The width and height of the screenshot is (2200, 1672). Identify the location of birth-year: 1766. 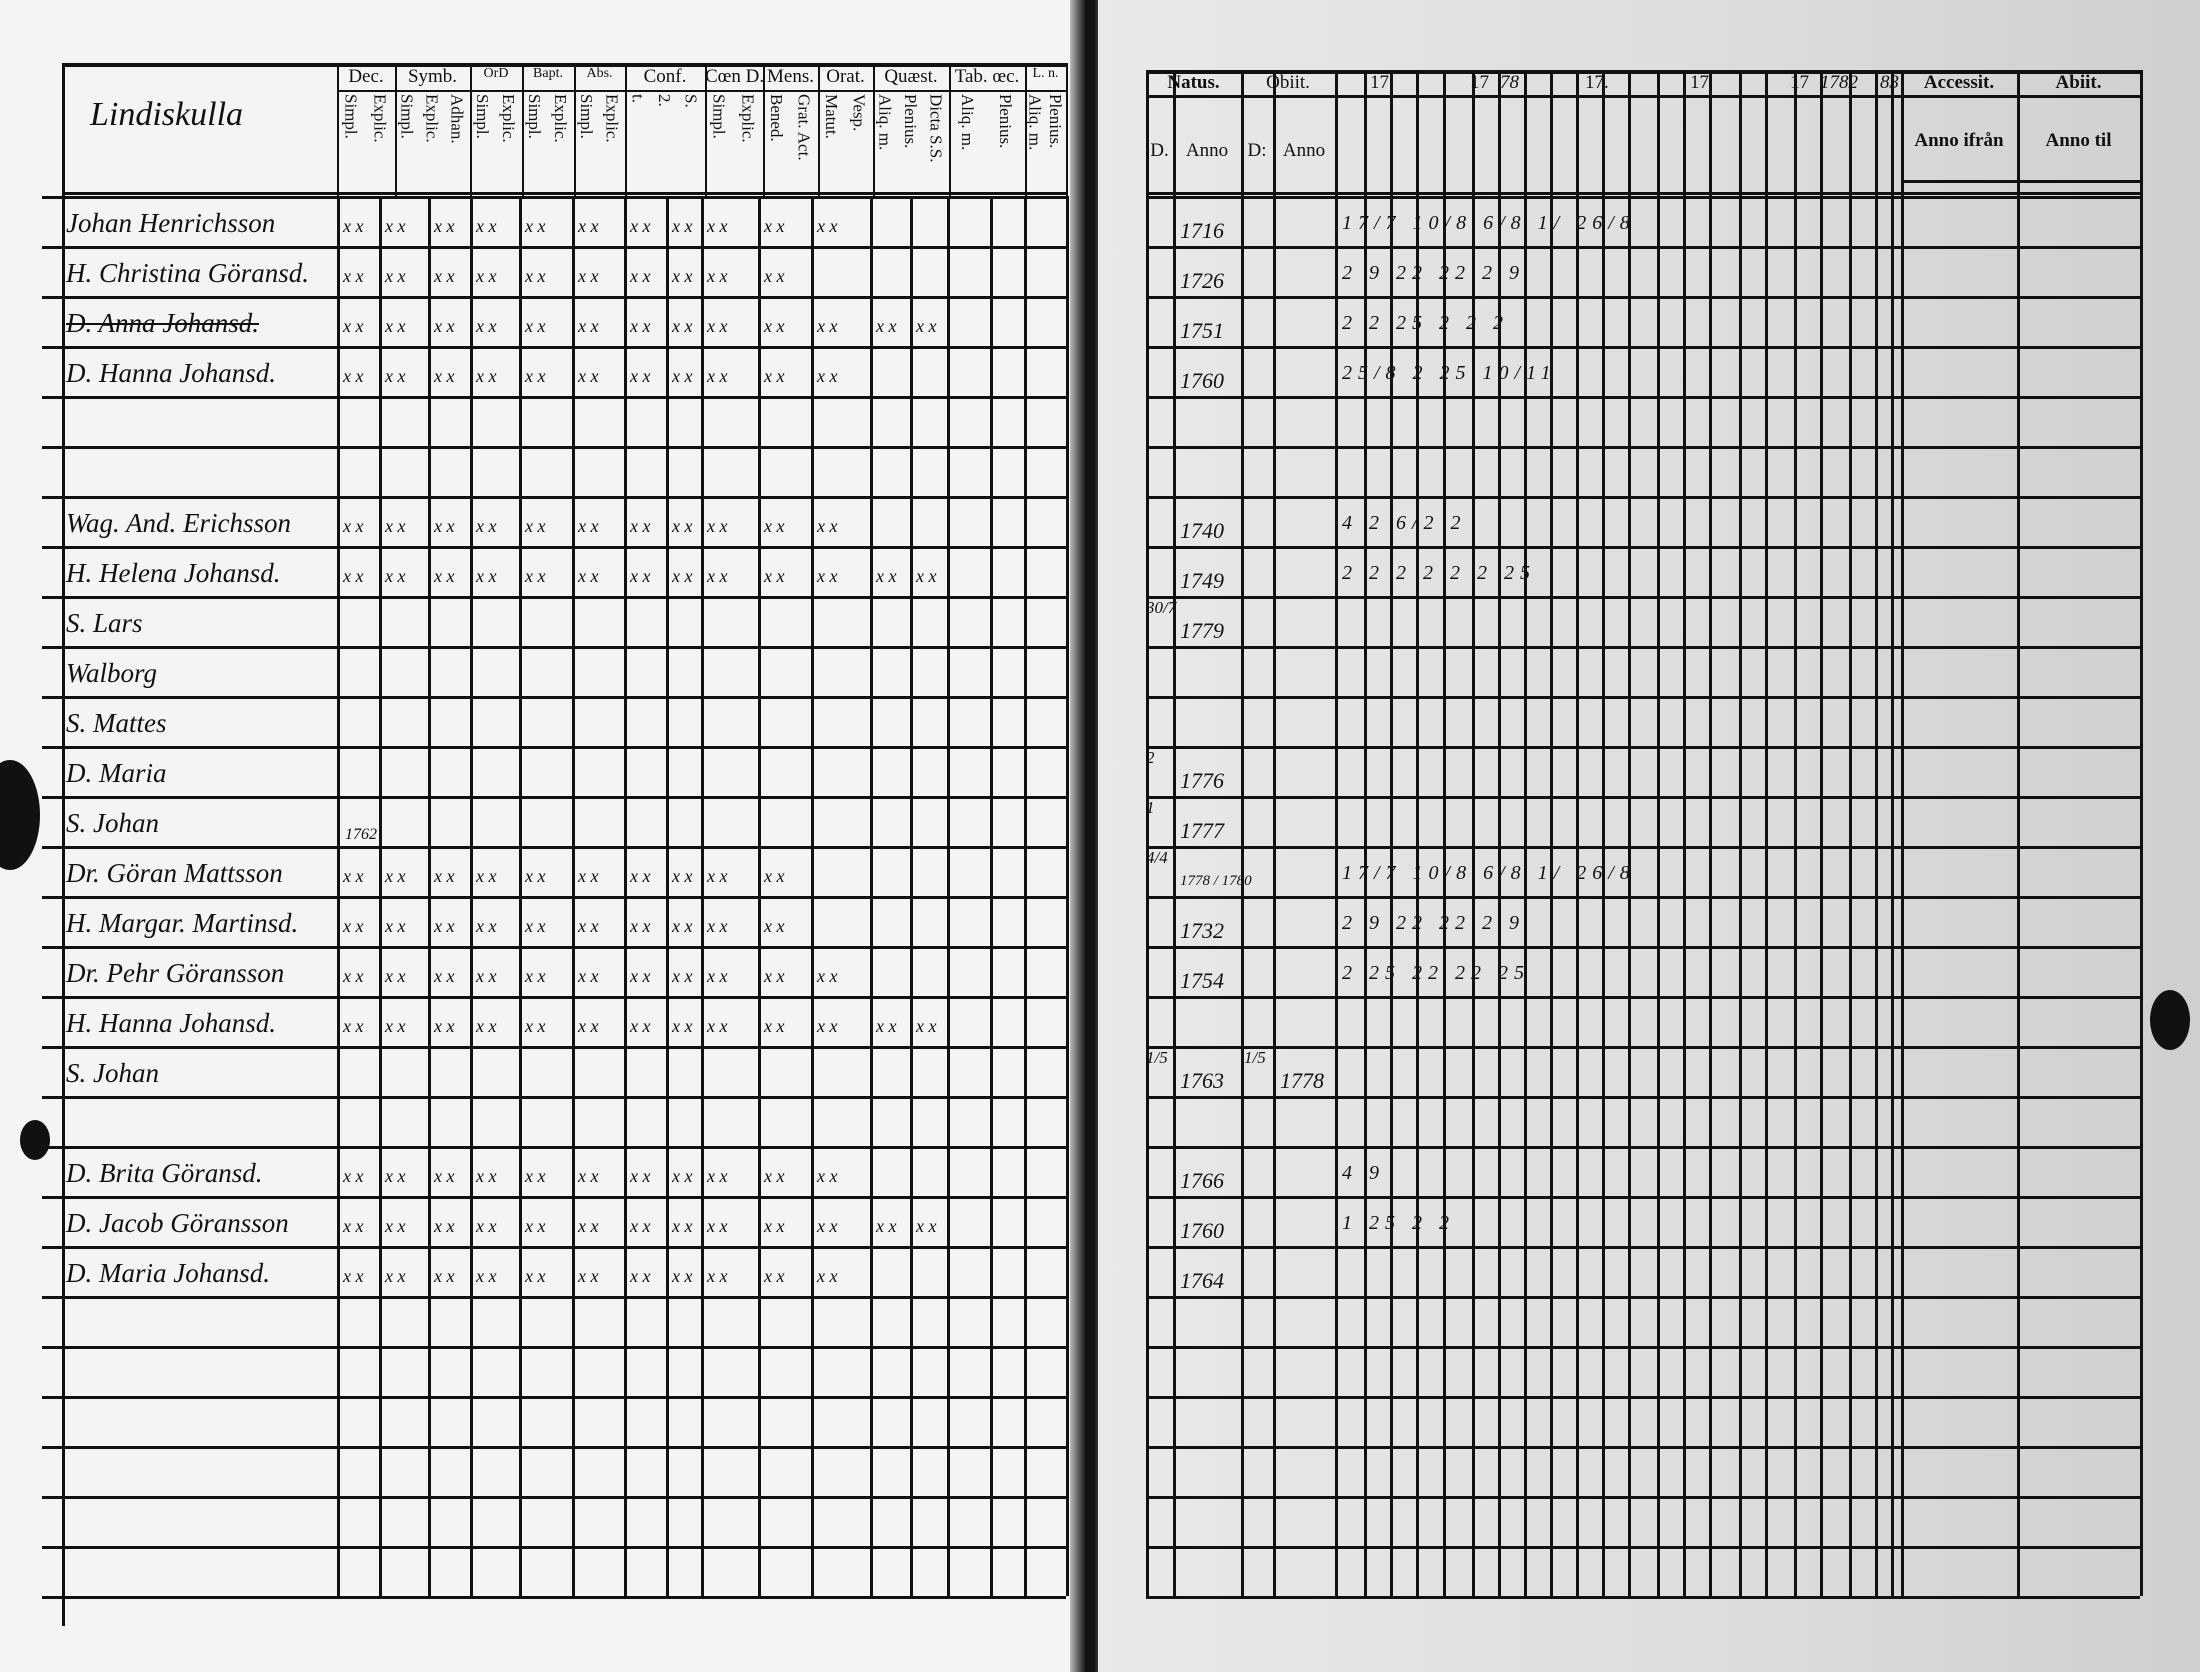
(1202, 1180).